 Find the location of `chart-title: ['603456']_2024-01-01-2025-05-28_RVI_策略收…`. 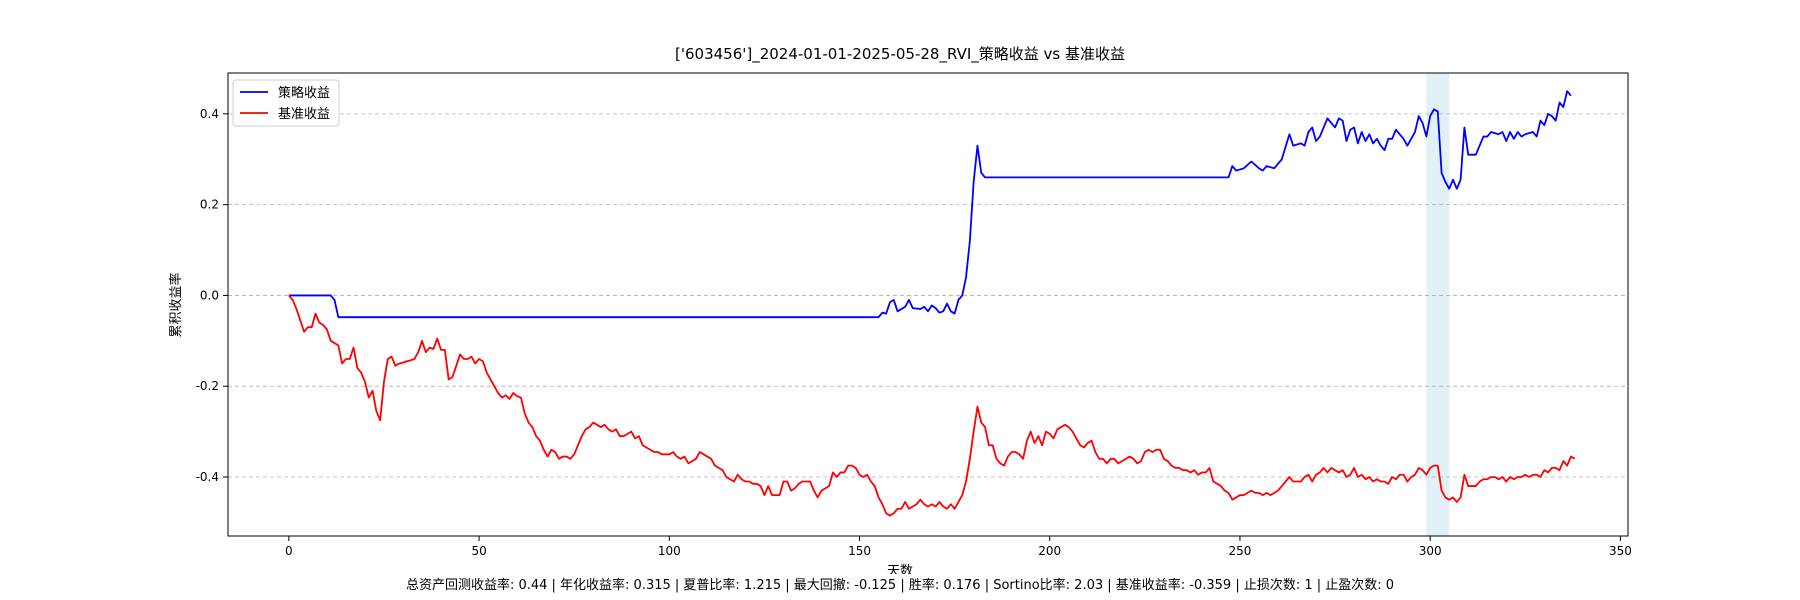

chart-title: ['603456']_2024-01-01-2025-05-28_RVI_策略收… is located at coordinates (900, 54).